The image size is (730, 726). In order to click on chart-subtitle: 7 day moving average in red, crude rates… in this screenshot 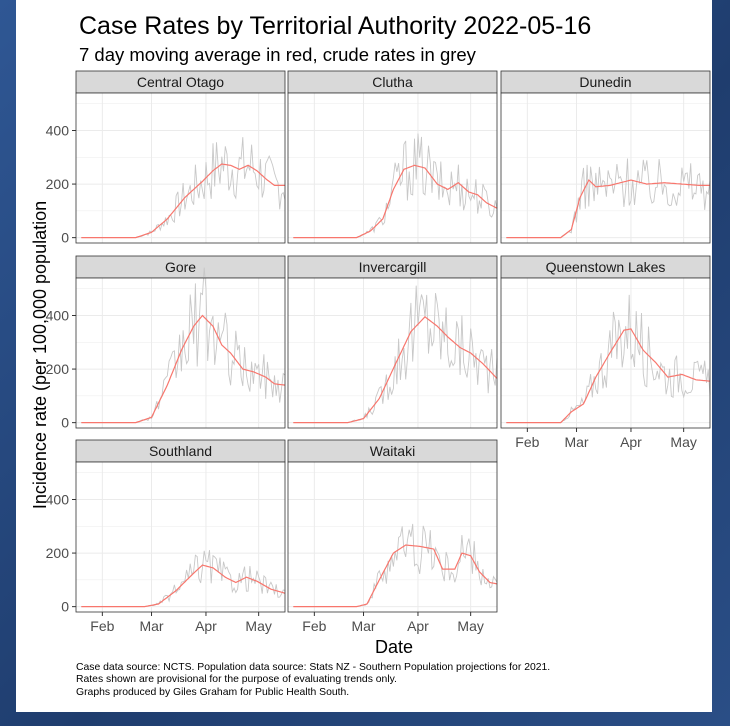, I will do `click(277, 54)`.